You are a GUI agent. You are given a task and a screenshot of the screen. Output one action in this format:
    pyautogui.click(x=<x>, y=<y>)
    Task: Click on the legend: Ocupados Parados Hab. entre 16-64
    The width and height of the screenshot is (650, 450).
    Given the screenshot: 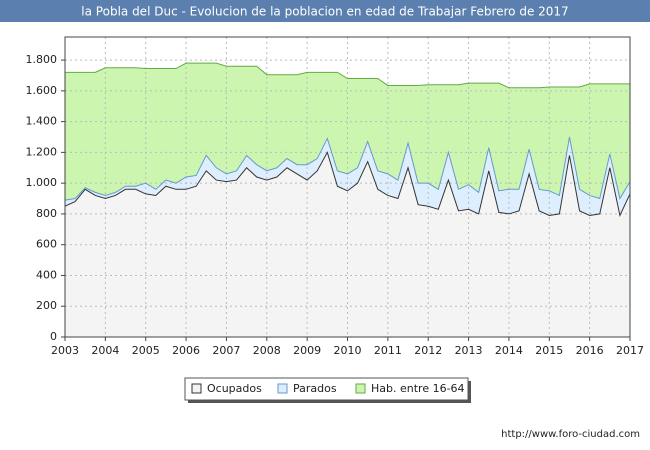 What is the action you would take?
    pyautogui.click(x=327, y=390)
    